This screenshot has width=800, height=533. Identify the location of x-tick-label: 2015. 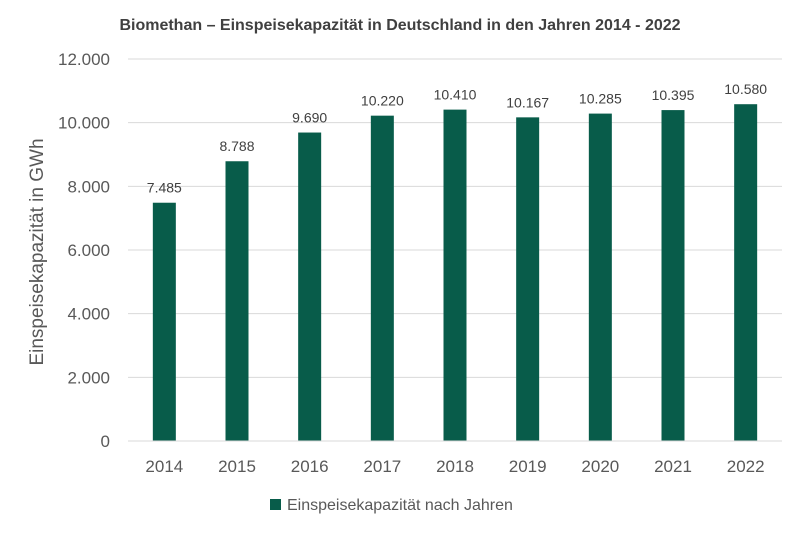
(237, 466).